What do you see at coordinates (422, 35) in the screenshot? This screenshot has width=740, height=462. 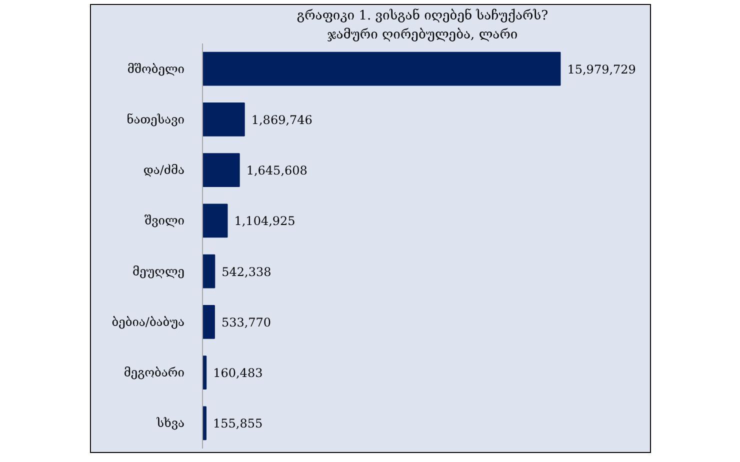 I see `chart-subtitle: ჯამური ღირებულება, ლარი` at bounding box center [422, 35].